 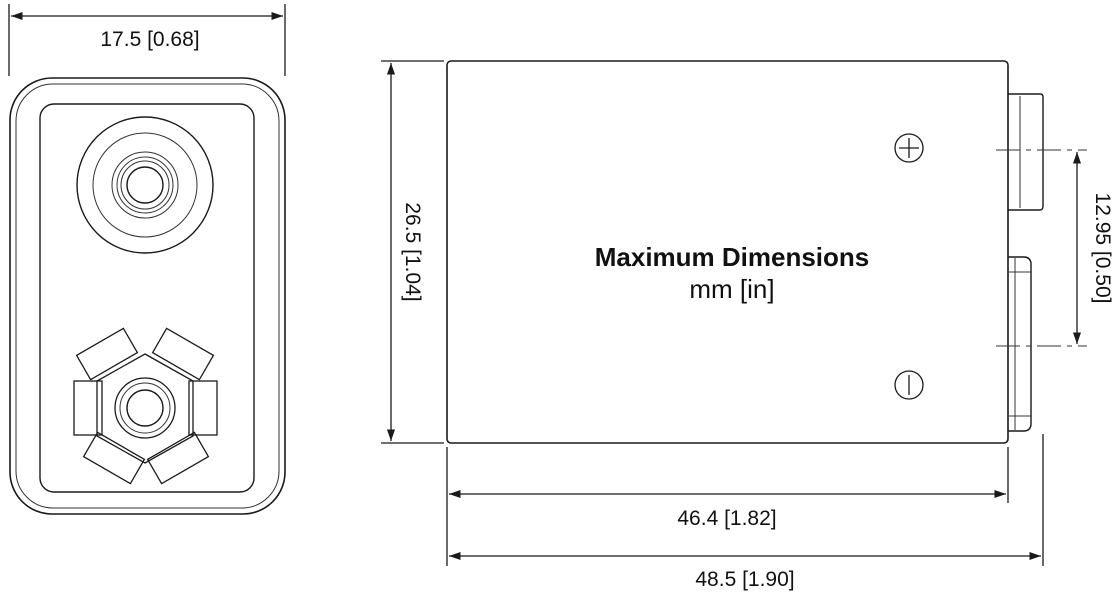 What do you see at coordinates (731, 289) in the screenshot?
I see `drawing-units: mm [in]` at bounding box center [731, 289].